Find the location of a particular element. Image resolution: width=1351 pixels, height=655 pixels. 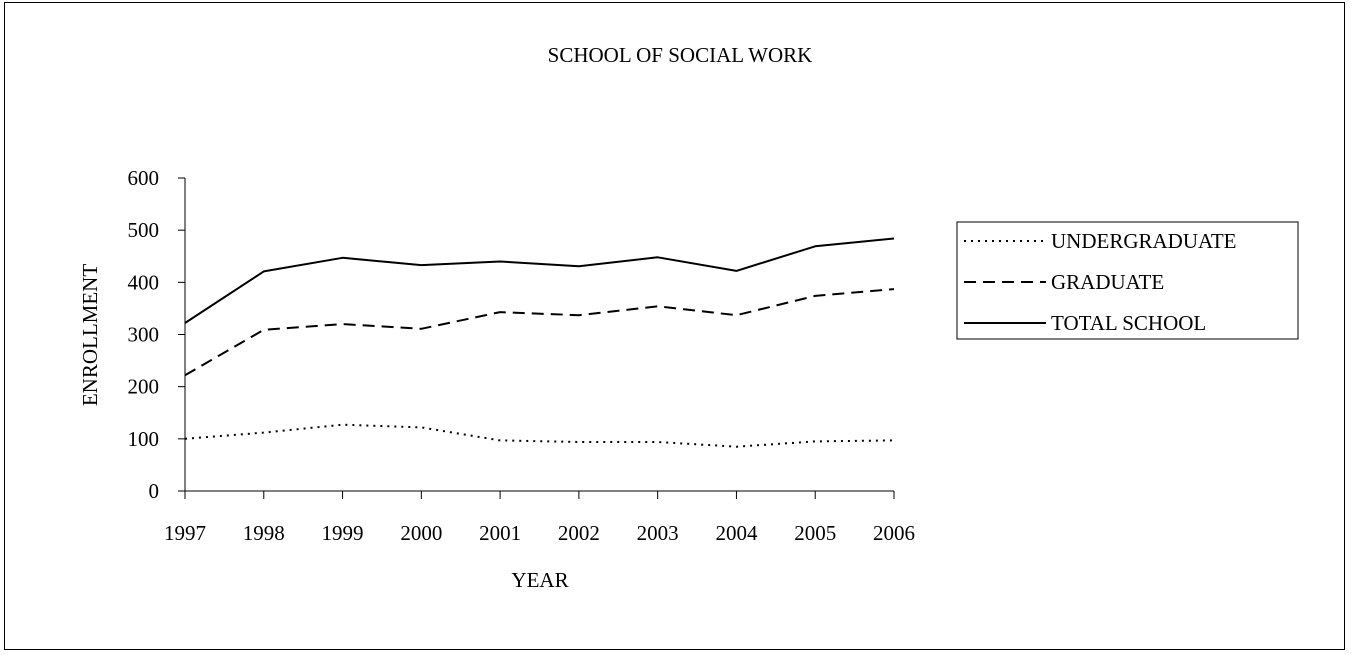

y-tick-label: 600 is located at coordinates (144, 178).